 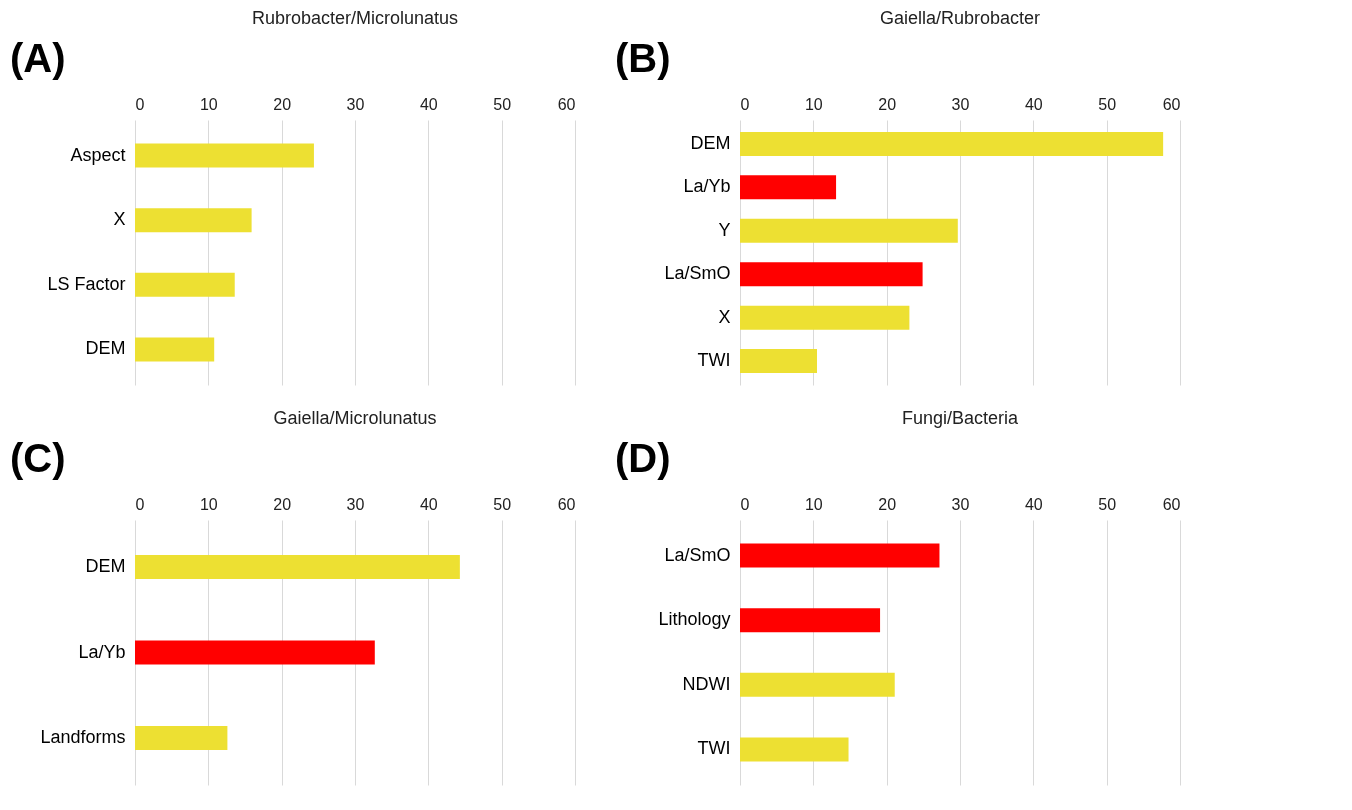 I want to click on chart-title: Fungi/Bacteria, so click(x=960, y=418).